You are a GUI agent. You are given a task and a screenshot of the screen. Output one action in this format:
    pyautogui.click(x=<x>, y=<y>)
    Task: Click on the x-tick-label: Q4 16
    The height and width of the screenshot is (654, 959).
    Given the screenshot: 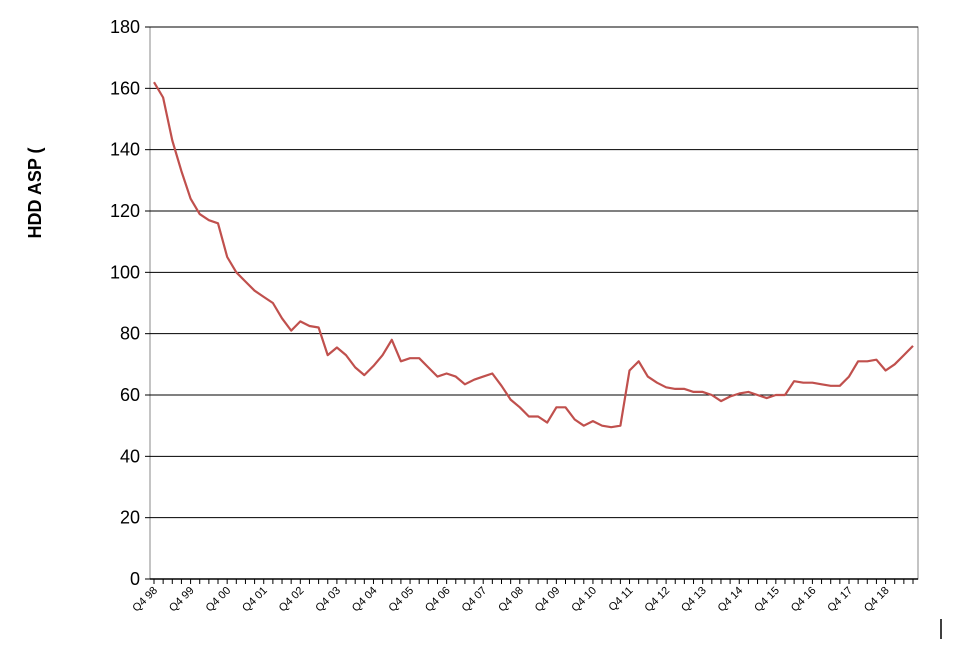 What is the action you would take?
    pyautogui.click(x=804, y=600)
    